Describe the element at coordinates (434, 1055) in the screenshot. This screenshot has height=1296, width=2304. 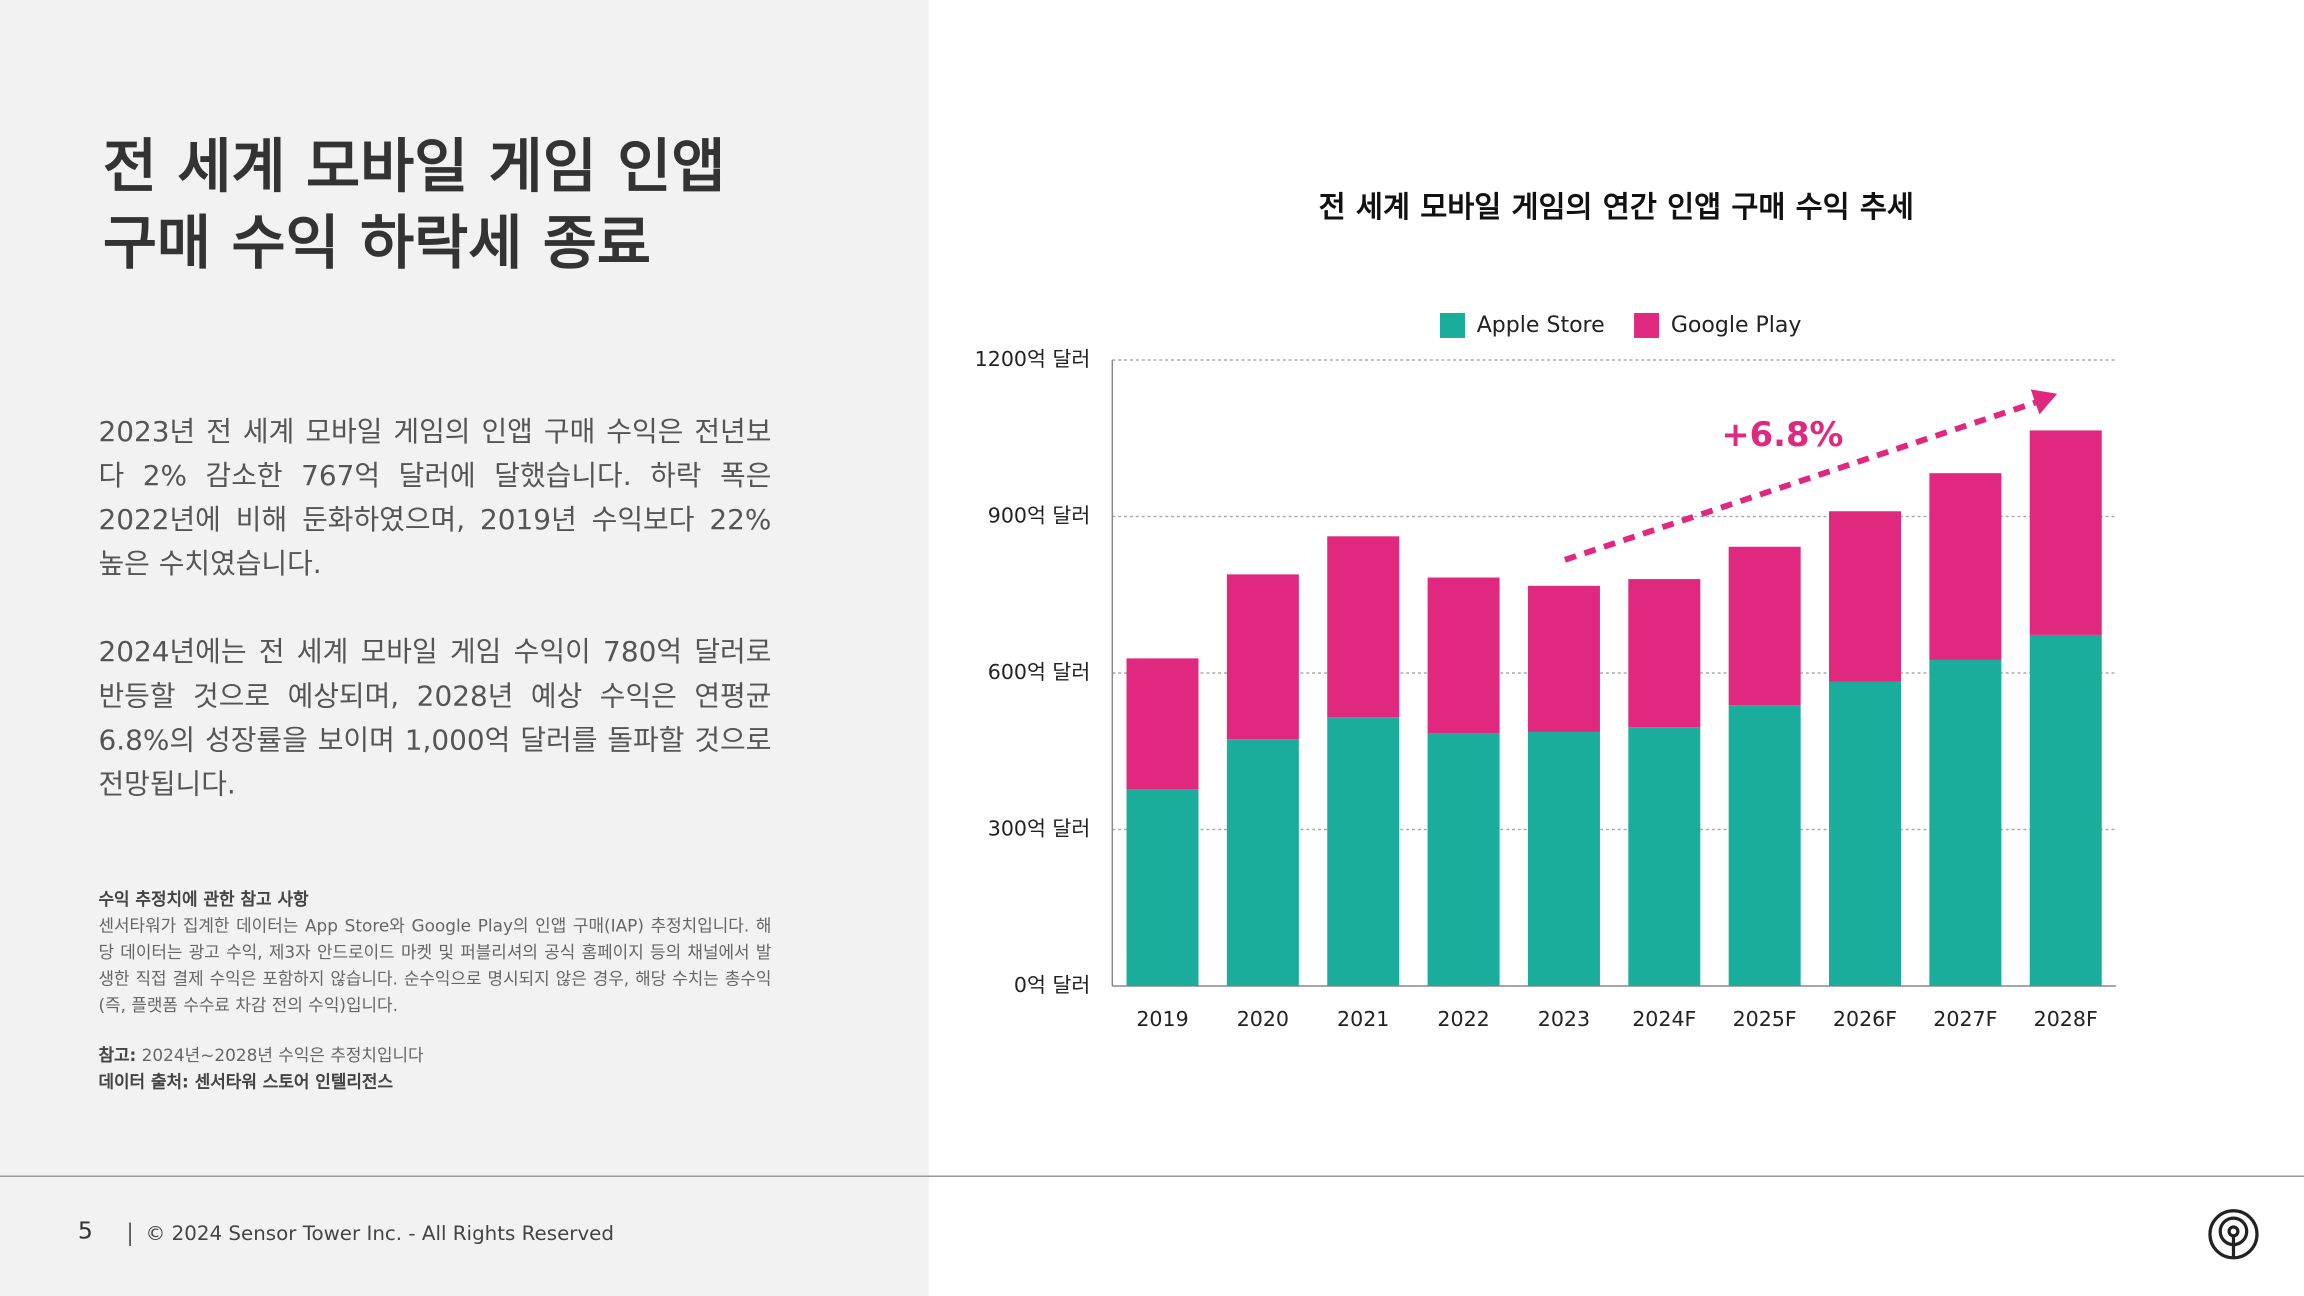
I see `note-ref: 참고: 2024년~2028년 수익은 추정치입니다` at that location.